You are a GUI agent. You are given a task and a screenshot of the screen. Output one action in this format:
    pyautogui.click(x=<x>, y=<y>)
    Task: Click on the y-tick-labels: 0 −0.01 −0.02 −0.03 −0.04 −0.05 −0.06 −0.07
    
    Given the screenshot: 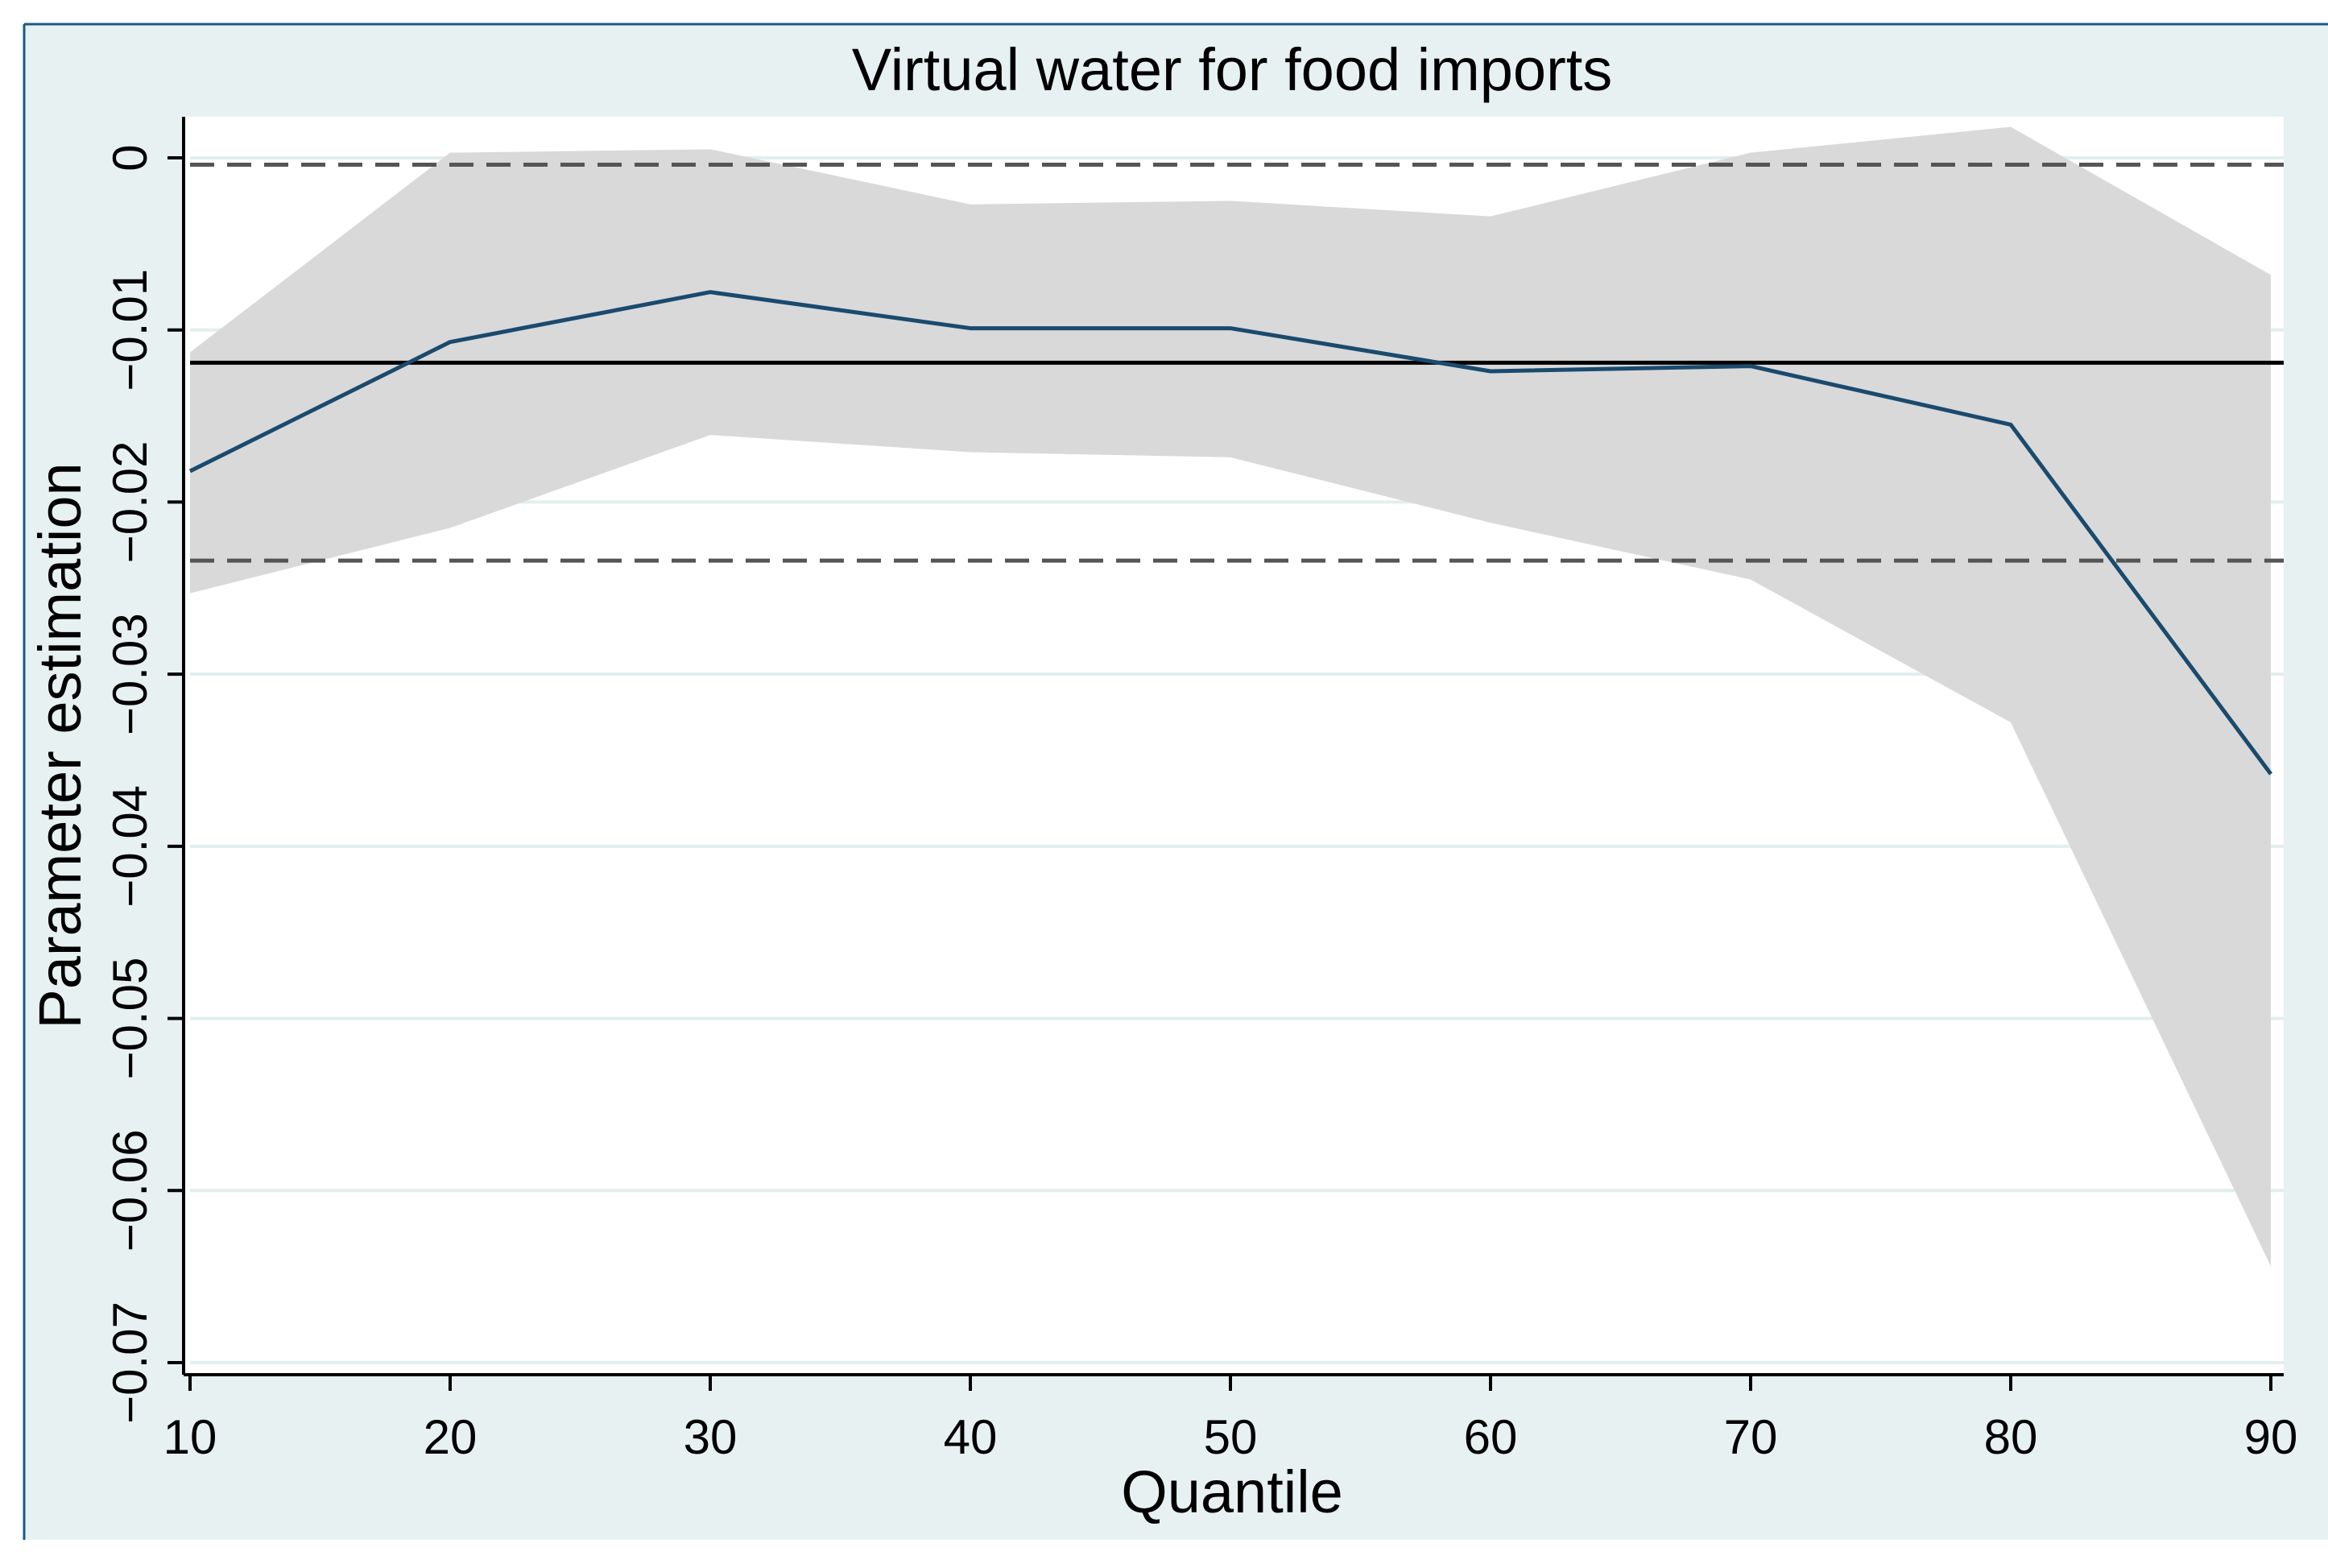 What is the action you would take?
    pyautogui.click(x=130, y=784)
    